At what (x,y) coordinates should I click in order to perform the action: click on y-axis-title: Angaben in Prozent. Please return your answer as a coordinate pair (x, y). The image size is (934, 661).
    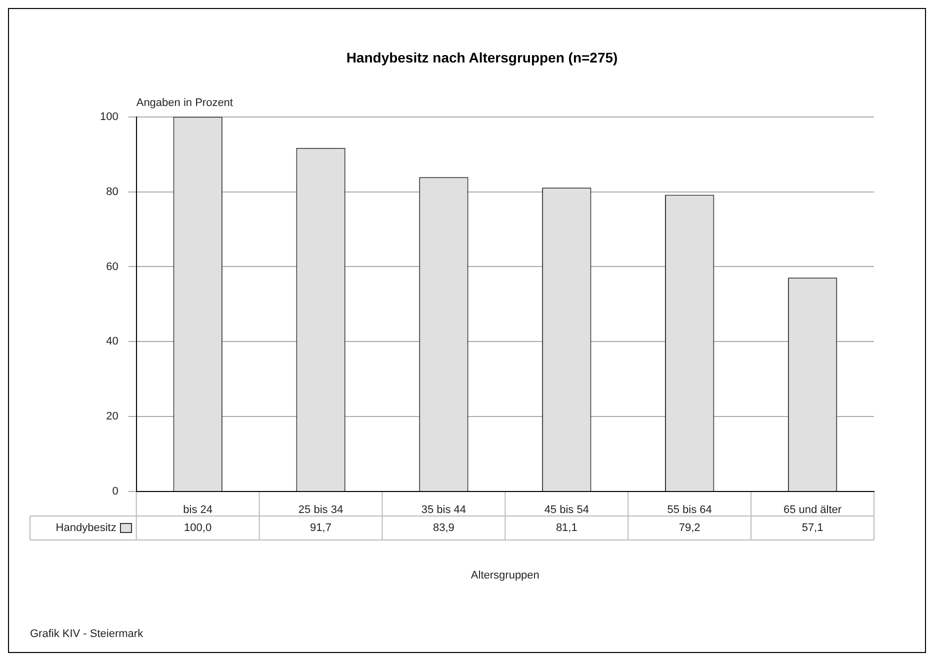
    Looking at the image, I should click on (184, 102).